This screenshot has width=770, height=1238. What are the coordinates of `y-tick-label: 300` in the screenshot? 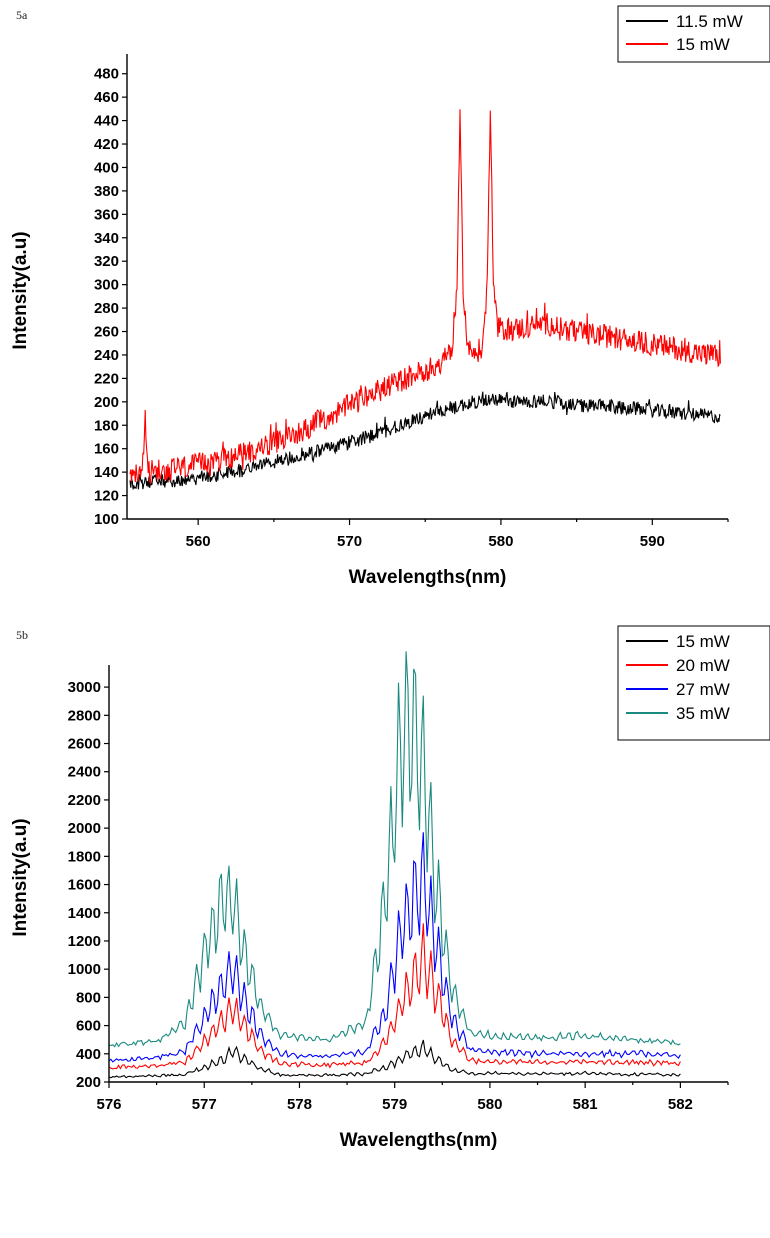 It's located at (106, 285).